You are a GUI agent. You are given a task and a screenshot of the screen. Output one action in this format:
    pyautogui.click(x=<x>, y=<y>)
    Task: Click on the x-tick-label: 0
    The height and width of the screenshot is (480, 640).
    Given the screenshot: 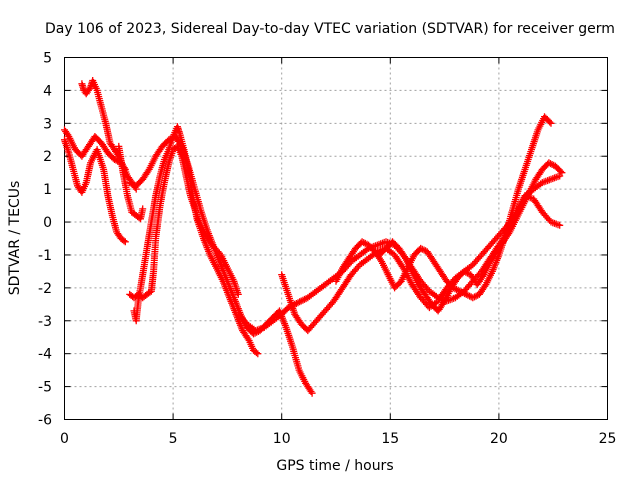 What is the action you would take?
    pyautogui.click(x=64, y=439)
    